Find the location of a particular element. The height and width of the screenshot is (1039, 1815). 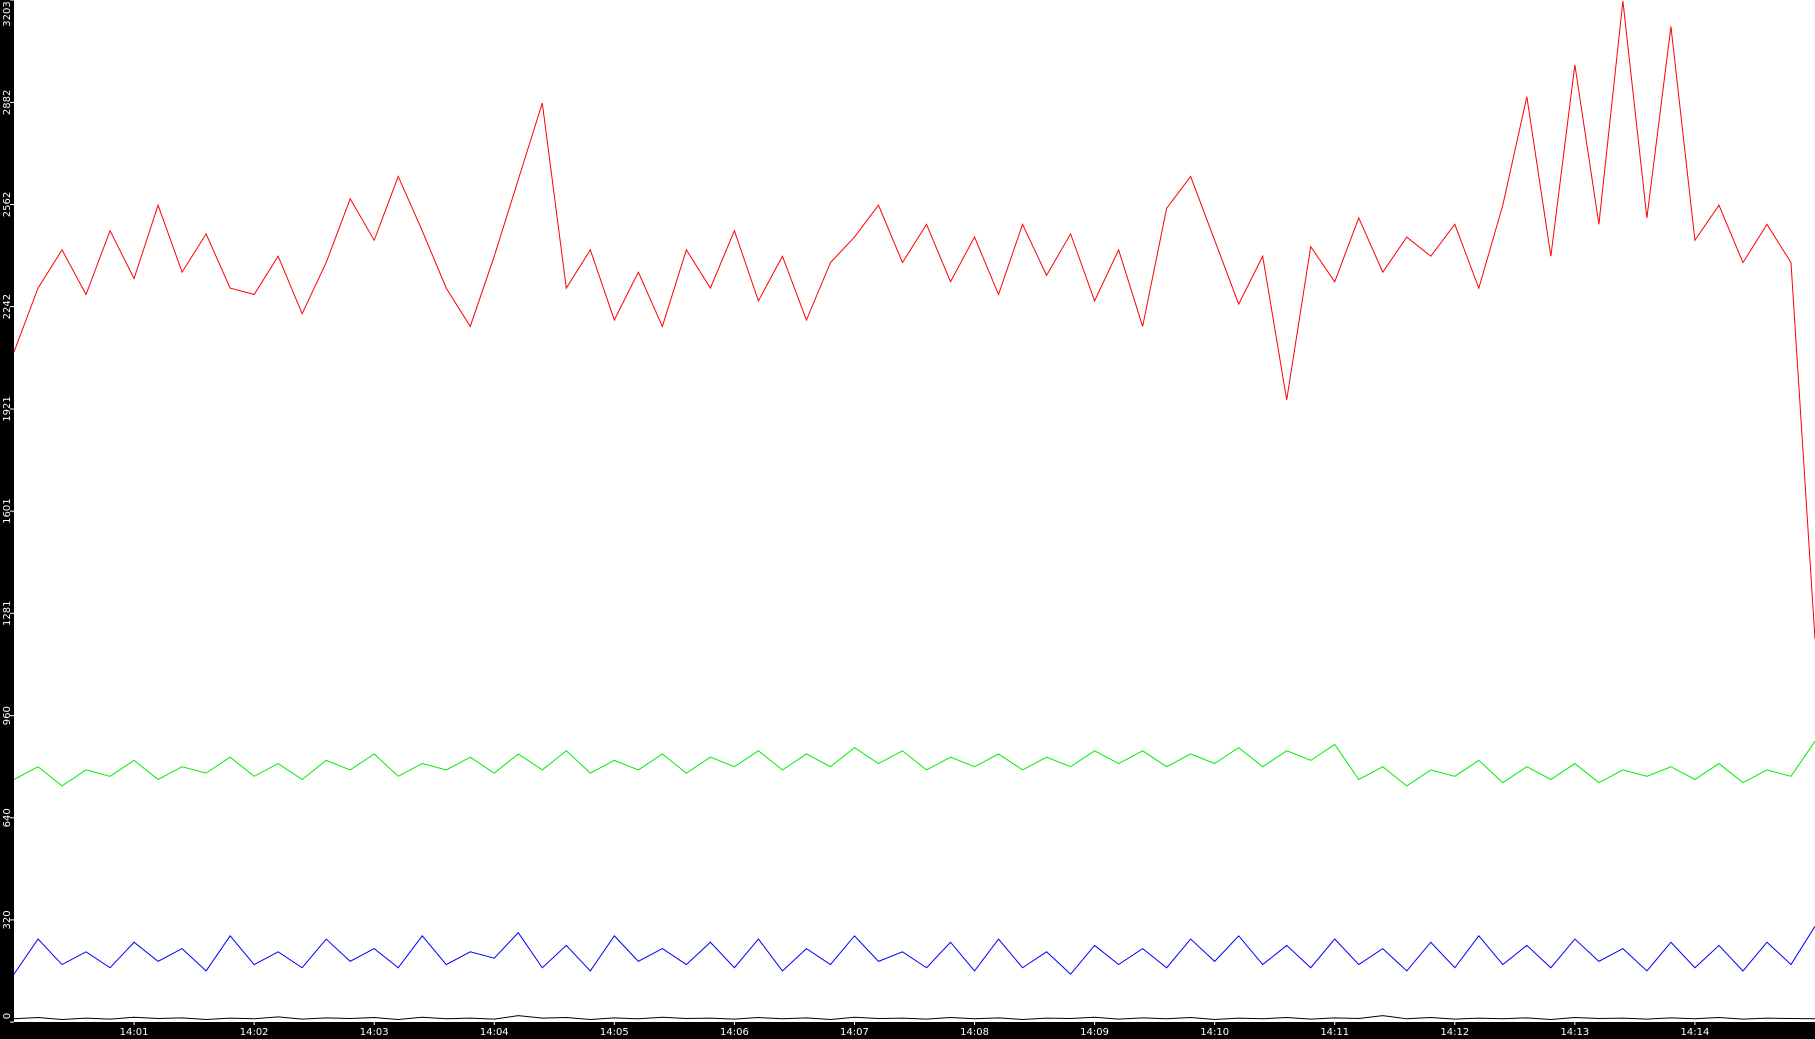

y-tick-label: 960 is located at coordinates (7, 715).